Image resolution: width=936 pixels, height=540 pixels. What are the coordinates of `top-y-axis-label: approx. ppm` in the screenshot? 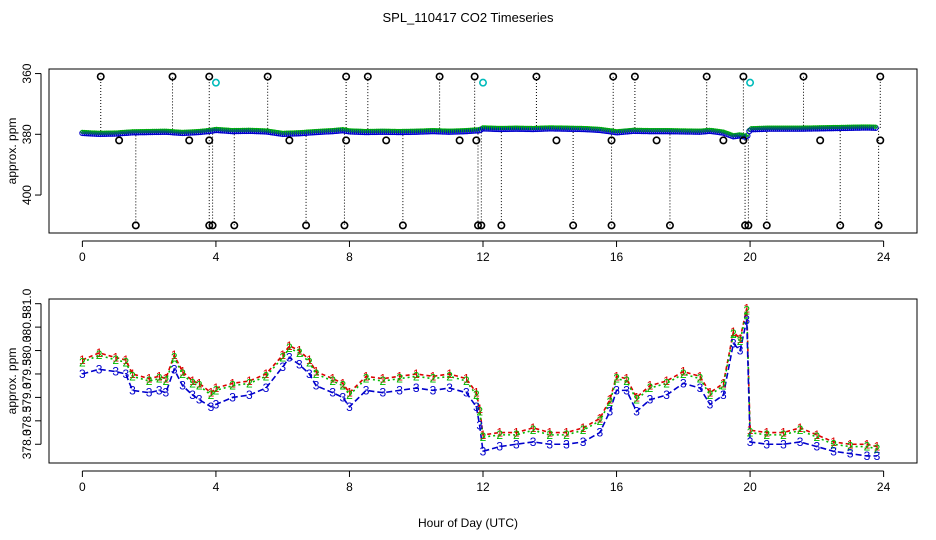 It's located at (12, 151).